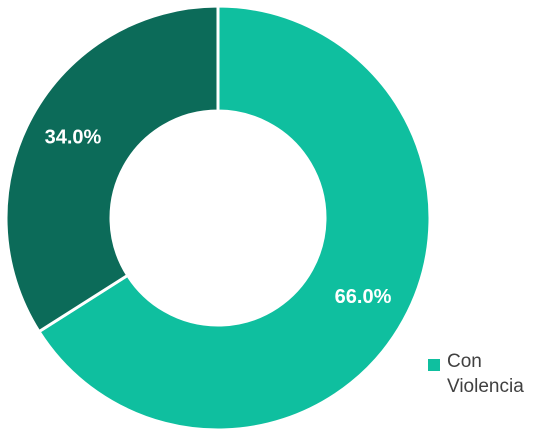 The height and width of the screenshot is (431, 559). Describe the element at coordinates (73, 138) in the screenshot. I see `slice-value-label-2: 34.0%` at that location.